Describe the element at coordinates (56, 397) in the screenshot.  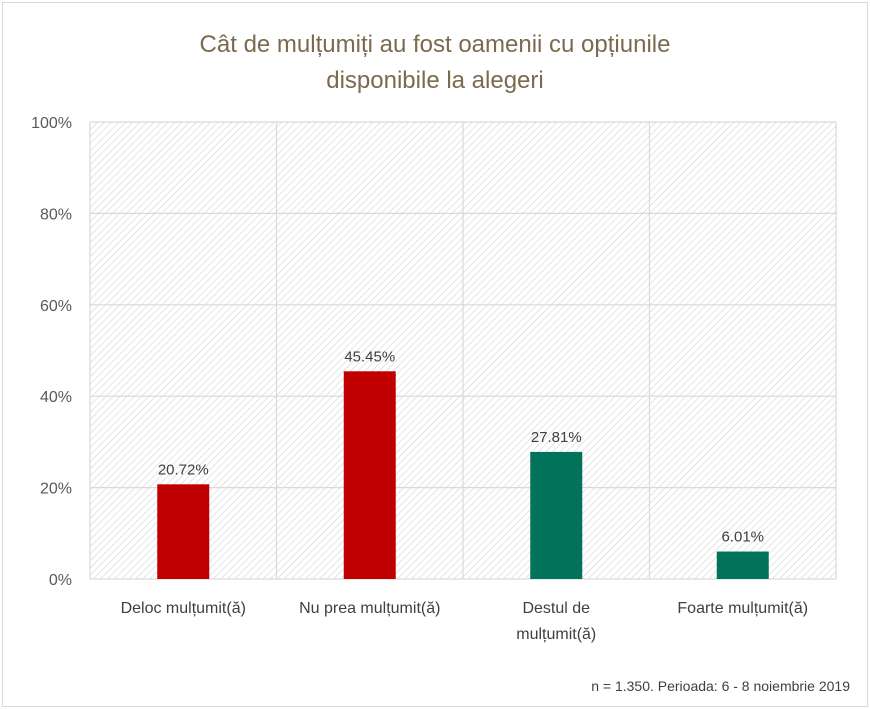
I see `y-tick-label: 40%` at that location.